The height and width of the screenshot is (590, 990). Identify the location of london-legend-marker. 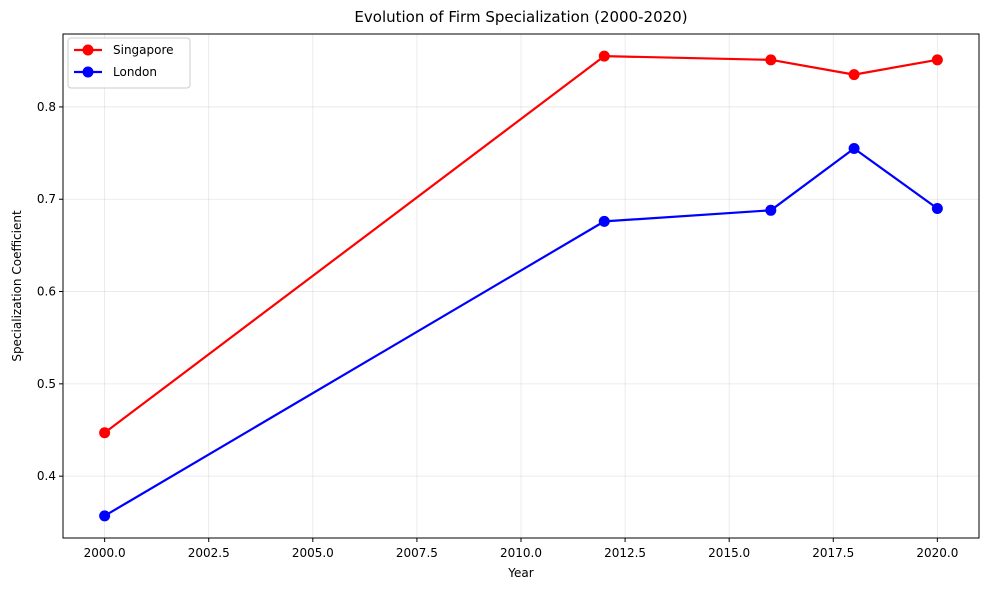
(88, 72).